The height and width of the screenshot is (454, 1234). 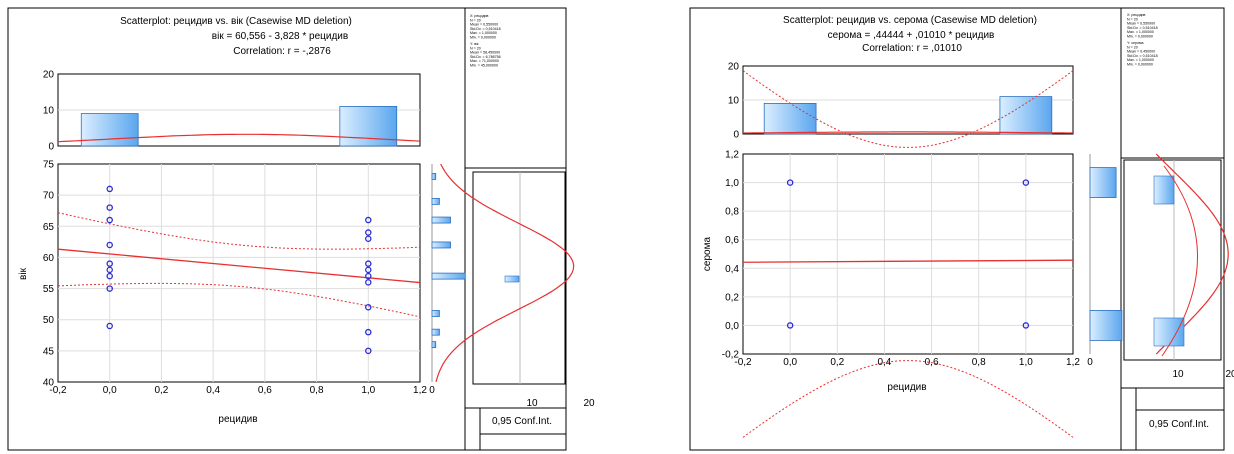 What do you see at coordinates (49, 351) in the screenshot?
I see `y-tick-label: 45` at bounding box center [49, 351].